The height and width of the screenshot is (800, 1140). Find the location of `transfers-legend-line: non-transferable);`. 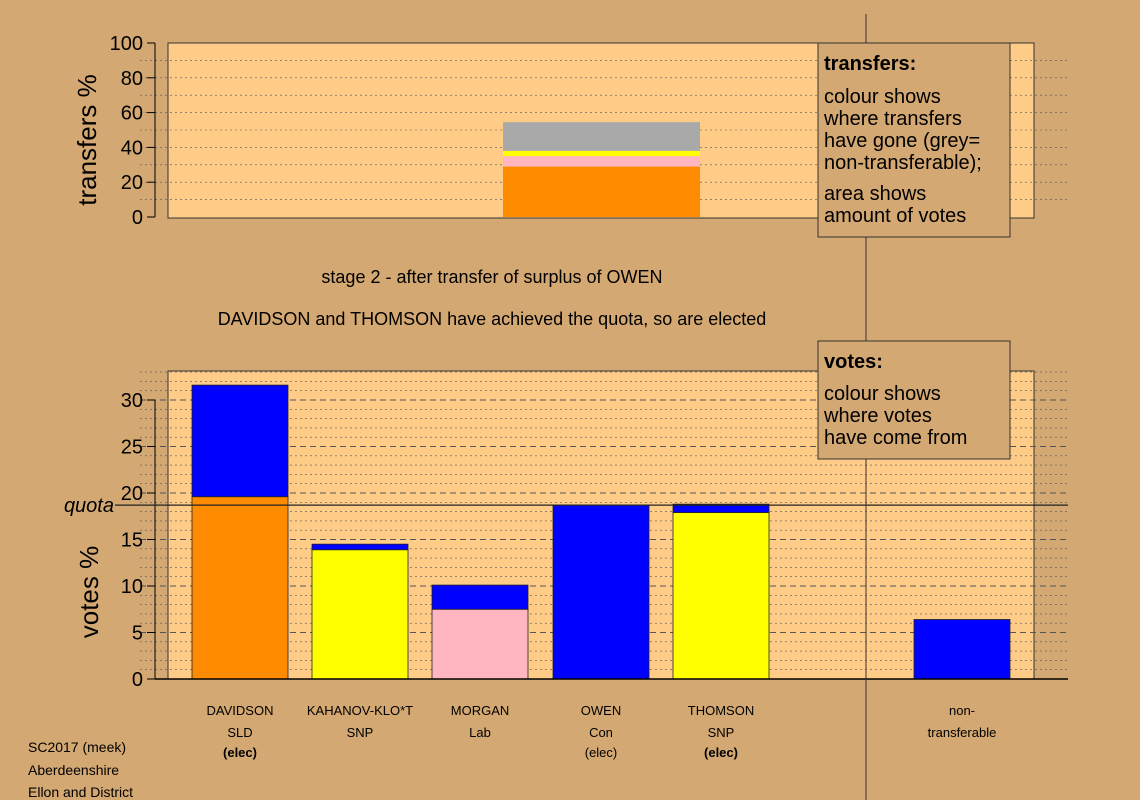

transfers-legend-line: non-transferable); is located at coordinates (903, 163).